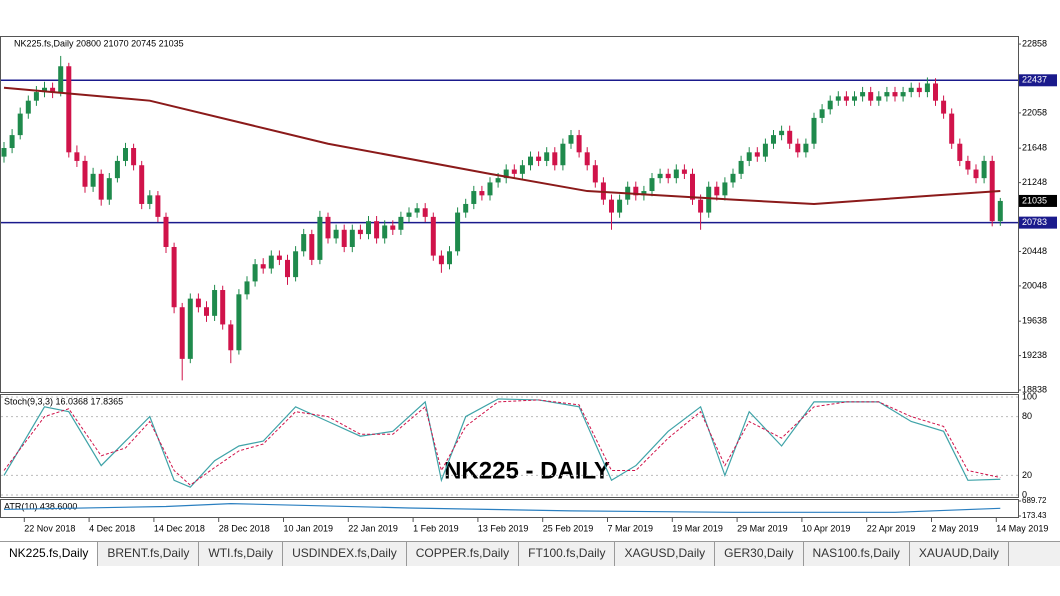 This screenshot has width=1060, height=596. What do you see at coordinates (345, 554) in the screenshot?
I see `chart-tab: USDINDEX.fs,Daily` at bounding box center [345, 554].